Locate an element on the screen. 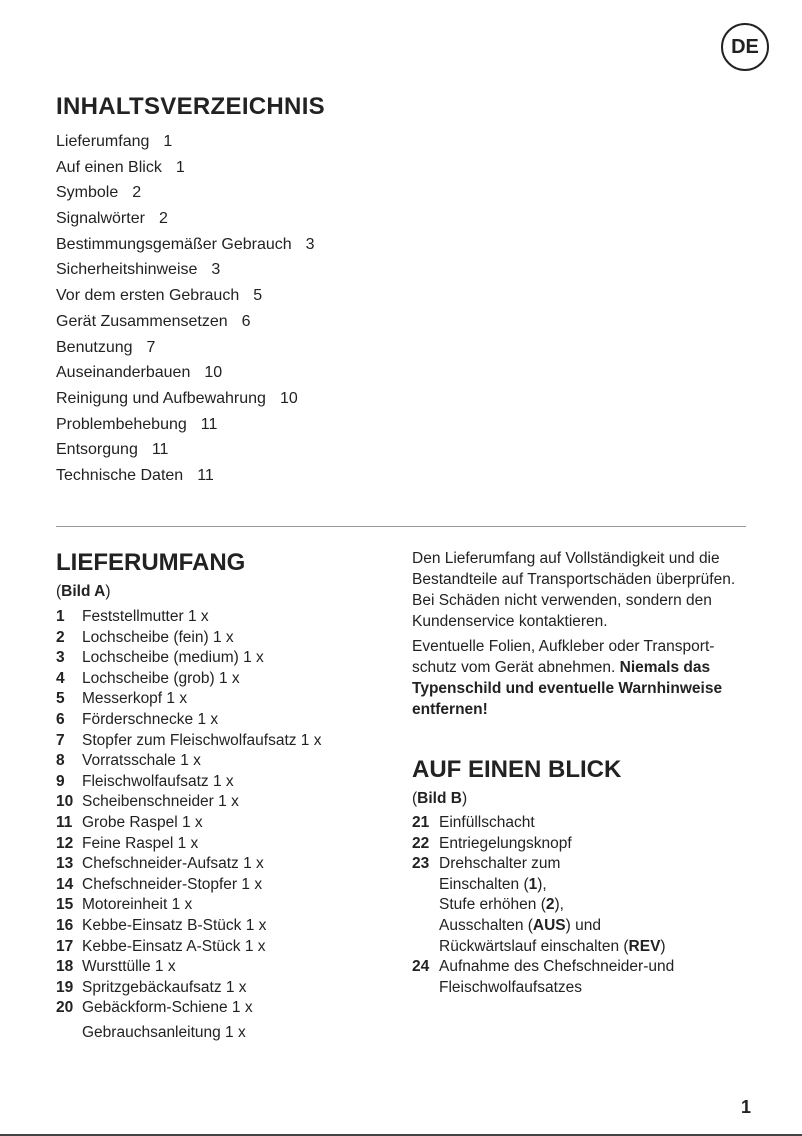  item-text: Spritzgebäckaufsatz 1 x is located at coordinates (164, 987).